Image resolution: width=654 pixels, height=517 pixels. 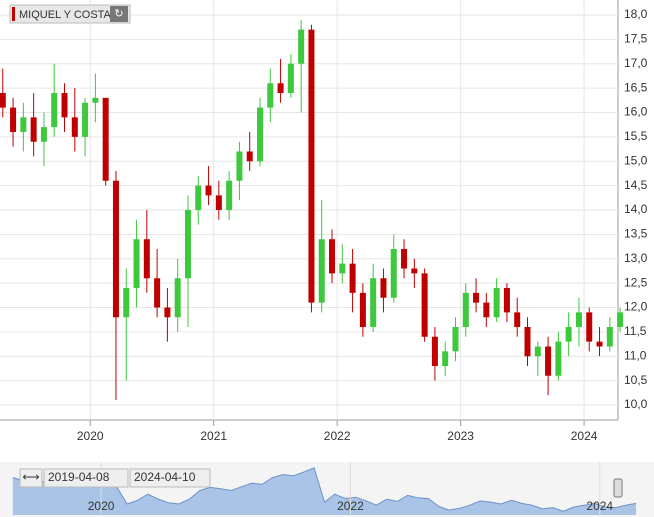 What do you see at coordinates (635, 331) in the screenshot?
I see `y-tick-label: 11,5` at bounding box center [635, 331].